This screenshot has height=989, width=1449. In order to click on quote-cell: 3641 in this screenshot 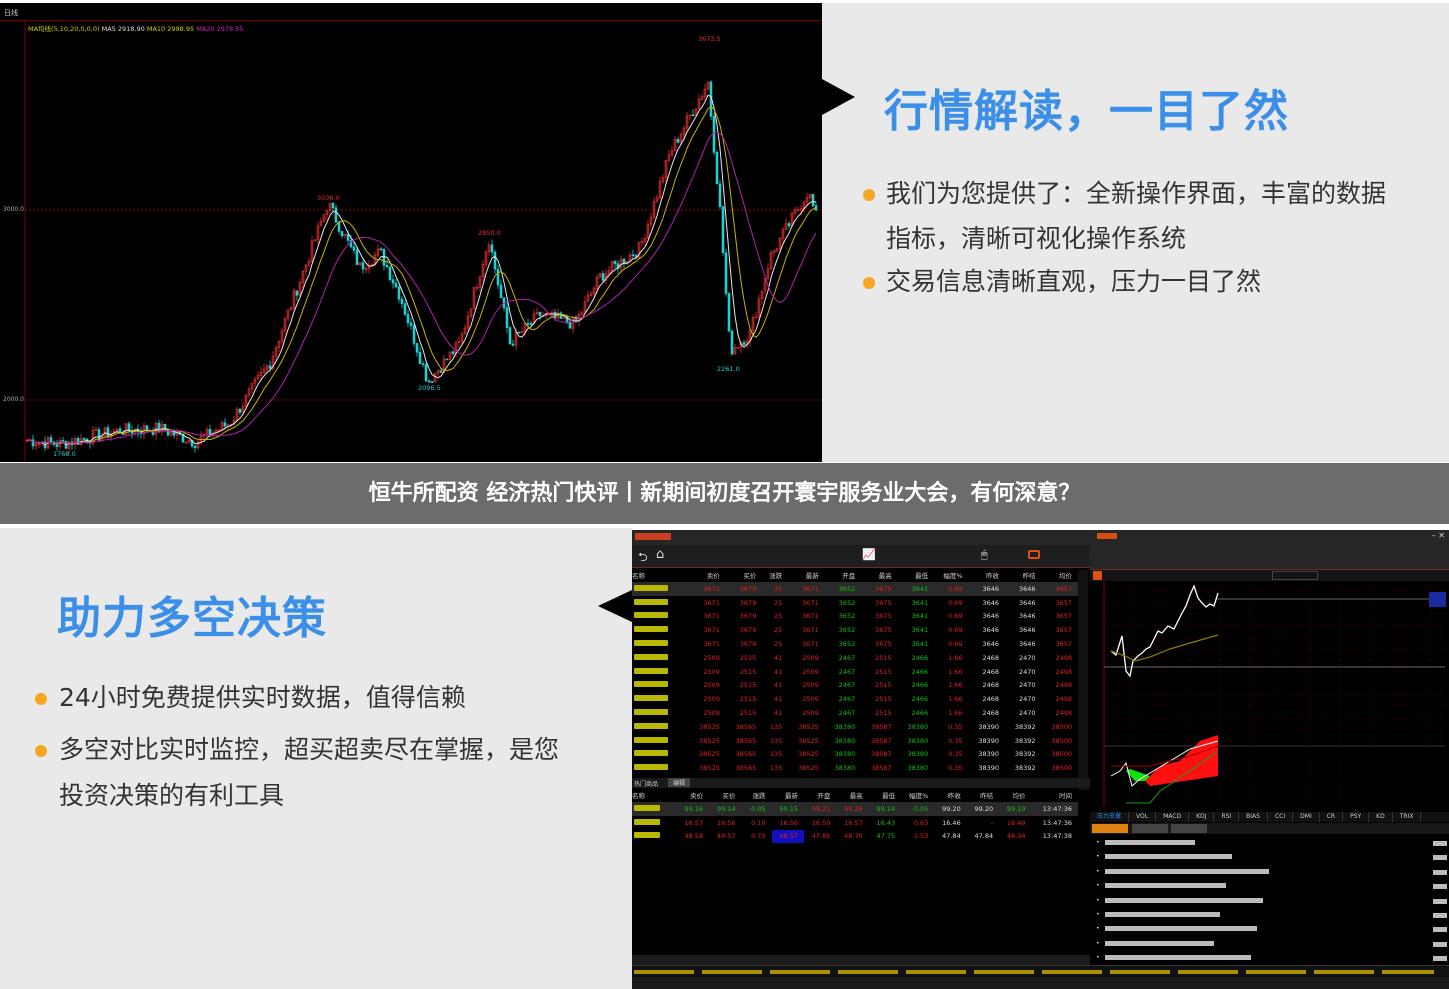, I will do `click(920, 644)`.